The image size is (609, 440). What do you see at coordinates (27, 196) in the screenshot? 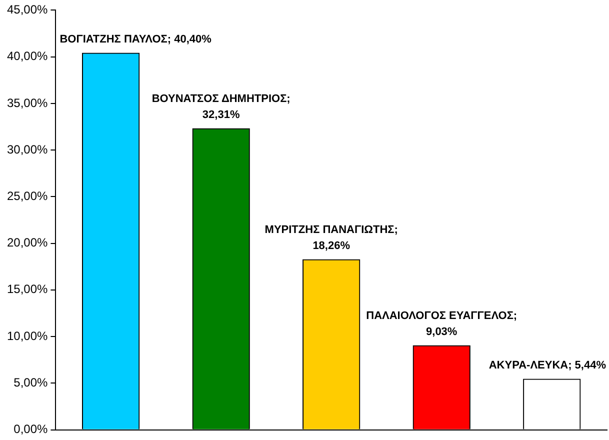
I see `y-tick-label: 25,00%` at bounding box center [27, 196].